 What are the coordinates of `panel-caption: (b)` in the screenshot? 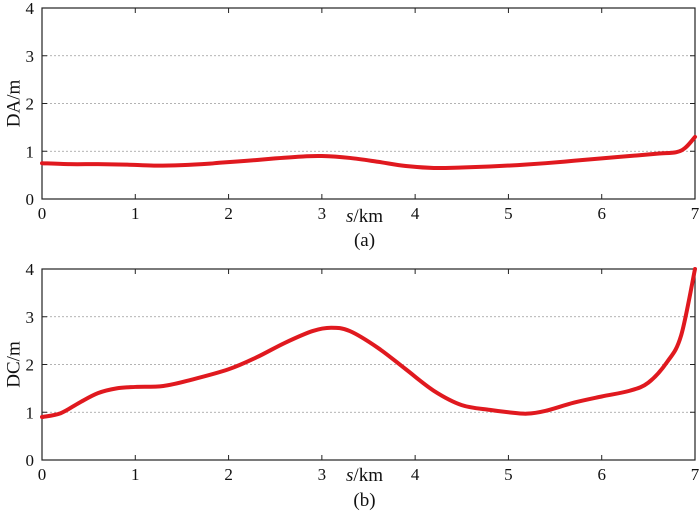 It's located at (364, 500).